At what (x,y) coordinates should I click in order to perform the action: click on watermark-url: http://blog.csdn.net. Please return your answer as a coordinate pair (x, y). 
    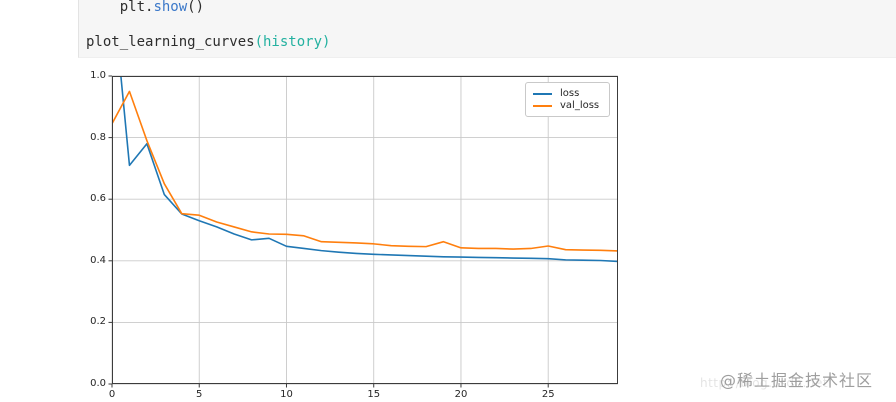
    Looking at the image, I should click on (764, 383).